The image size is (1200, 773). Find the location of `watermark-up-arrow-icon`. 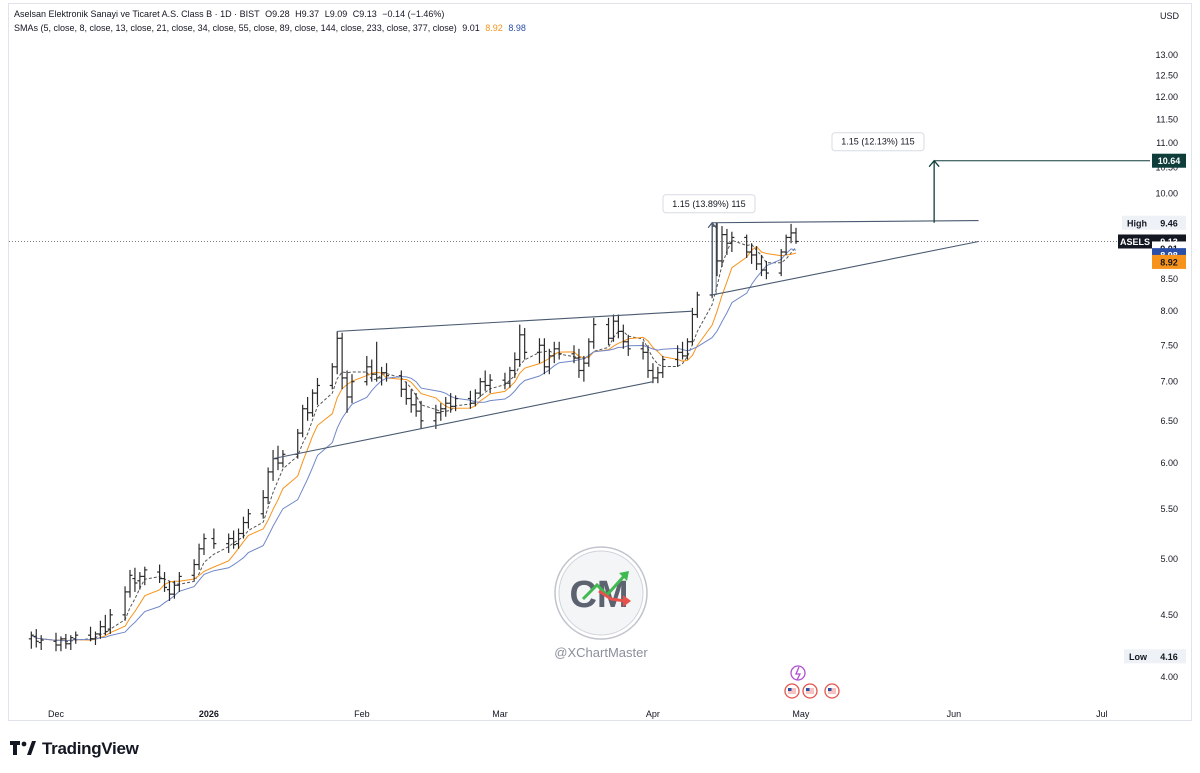

watermark-up-arrow-icon is located at coordinates (604, 587).